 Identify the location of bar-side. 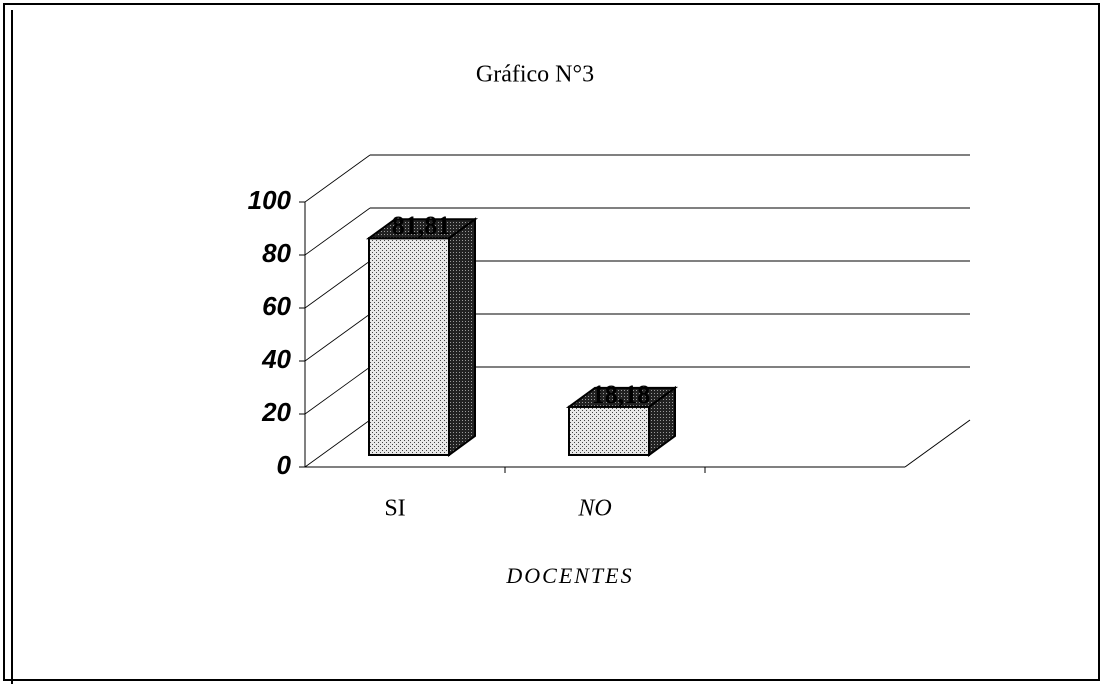
(462, 337).